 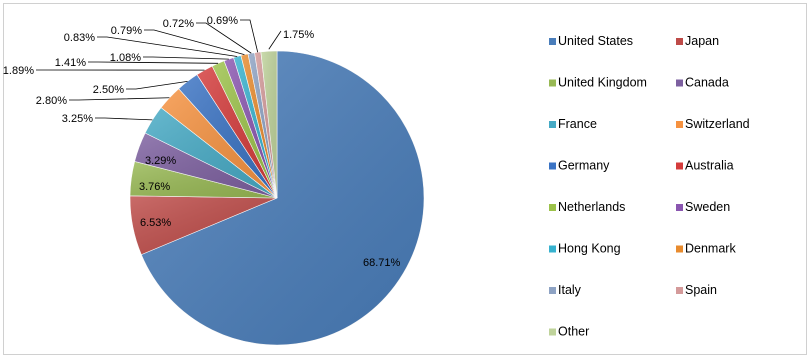 I want to click on legend-swatch-denmark, so click(x=679, y=249).